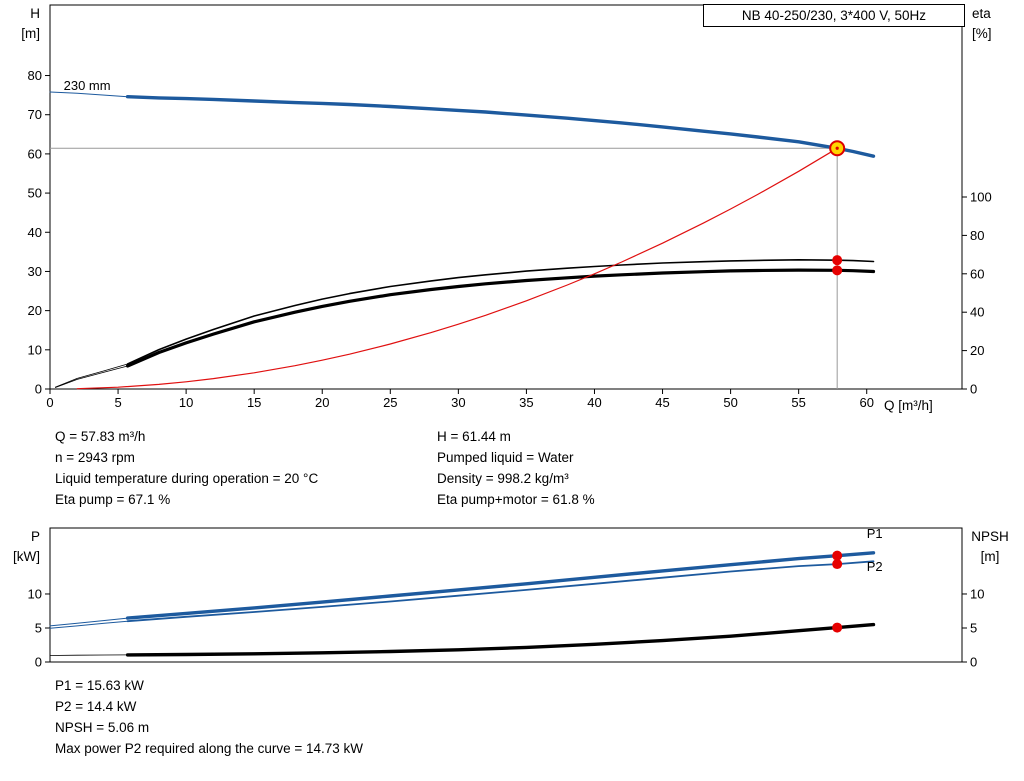  What do you see at coordinates (837, 555) in the screenshot?
I see `p1-duty-dot` at bounding box center [837, 555].